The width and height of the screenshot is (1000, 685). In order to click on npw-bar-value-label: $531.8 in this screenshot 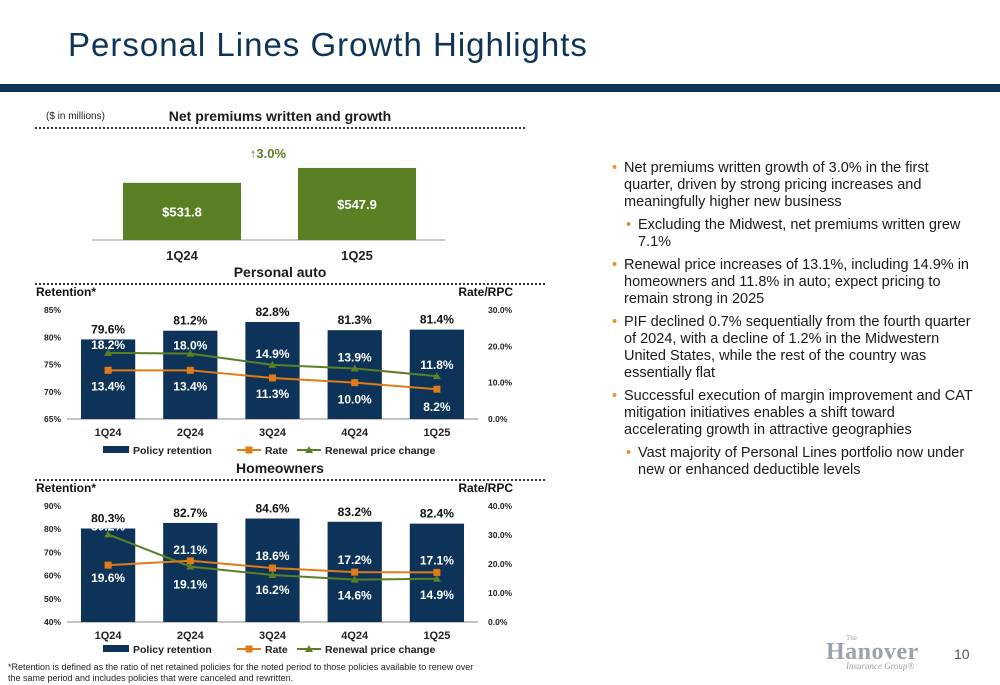, I will do `click(182, 211)`.